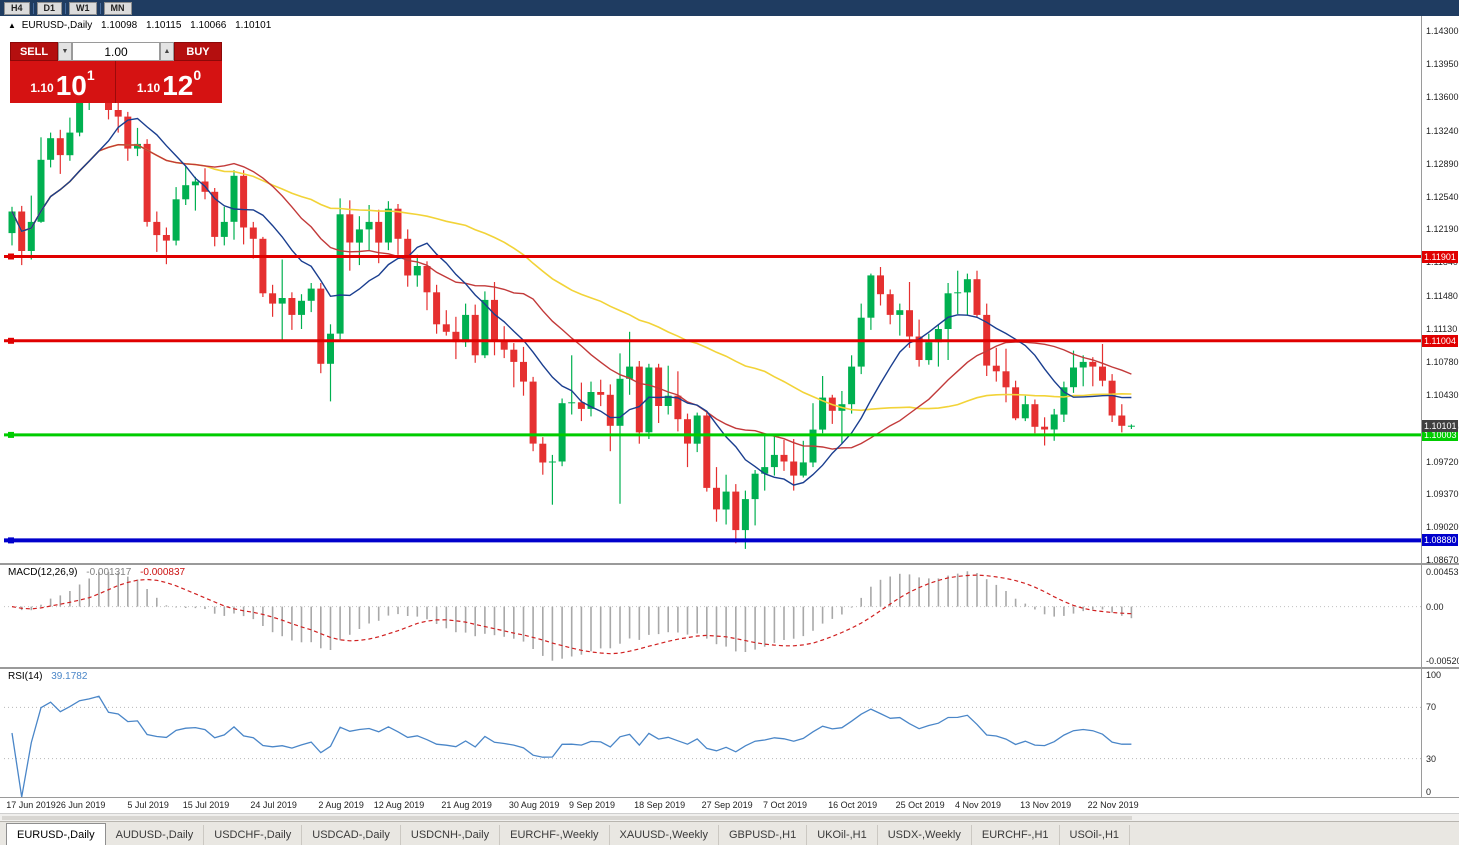 This screenshot has width=1459, height=845. Describe the element at coordinates (567, 818) in the screenshot. I see `scrollbar-thumb` at that location.